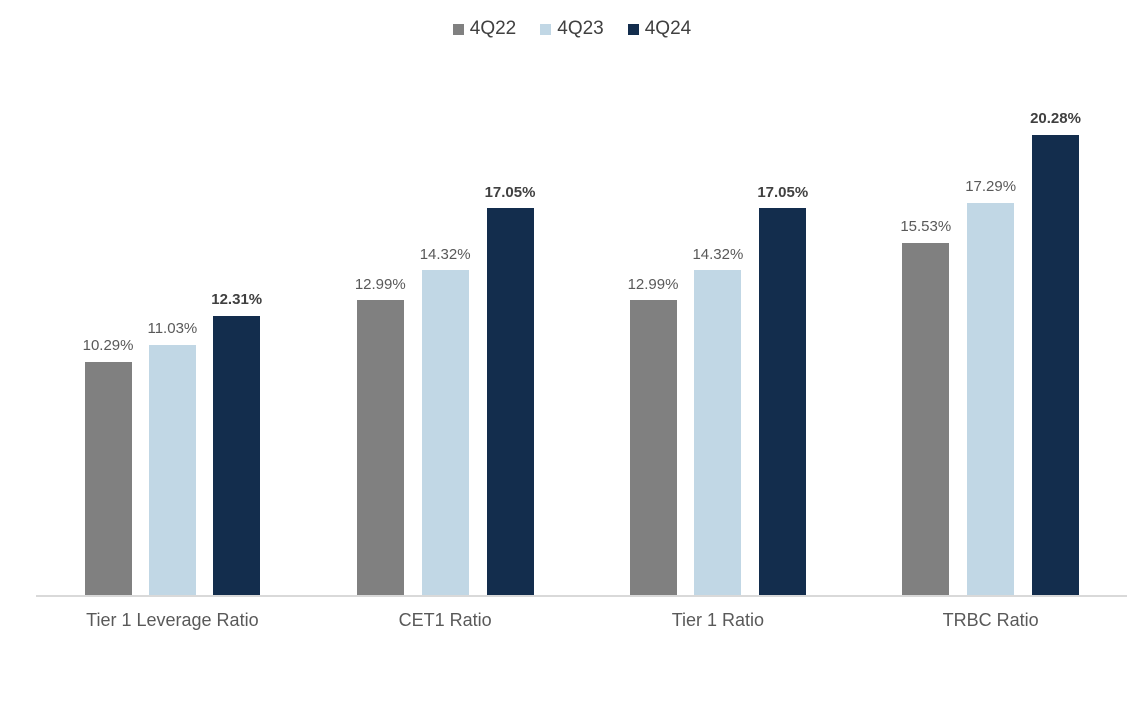 Image resolution: width=1144 pixels, height=715 pixels. What do you see at coordinates (991, 187) in the screenshot?
I see `data-label: 17.29%` at bounding box center [991, 187].